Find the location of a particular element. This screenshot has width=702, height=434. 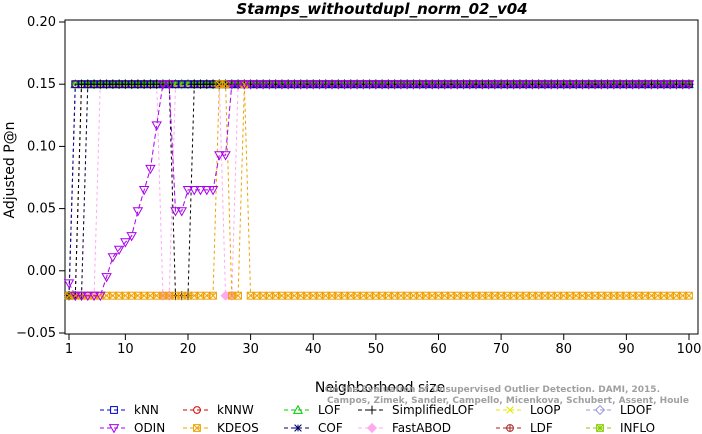

chart-title: Stamps_withoutdupl_norm_02_v04 is located at coordinates (381, 9).